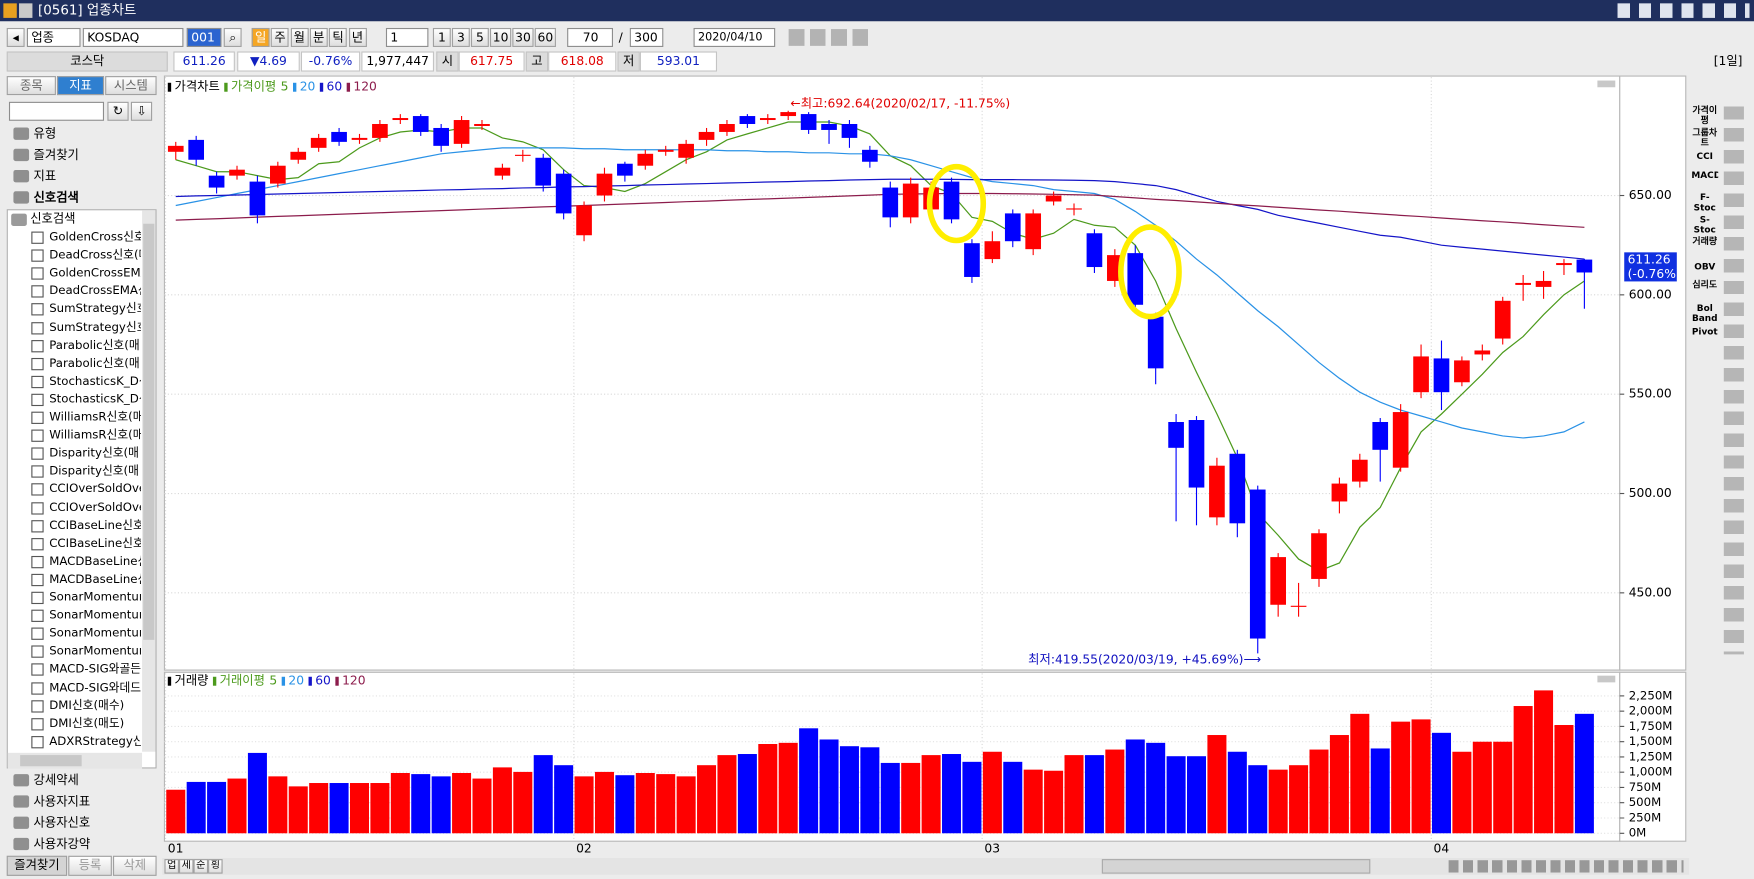 The height and width of the screenshot is (879, 1754). I want to click on folder-item: 강세약세, so click(56, 780).